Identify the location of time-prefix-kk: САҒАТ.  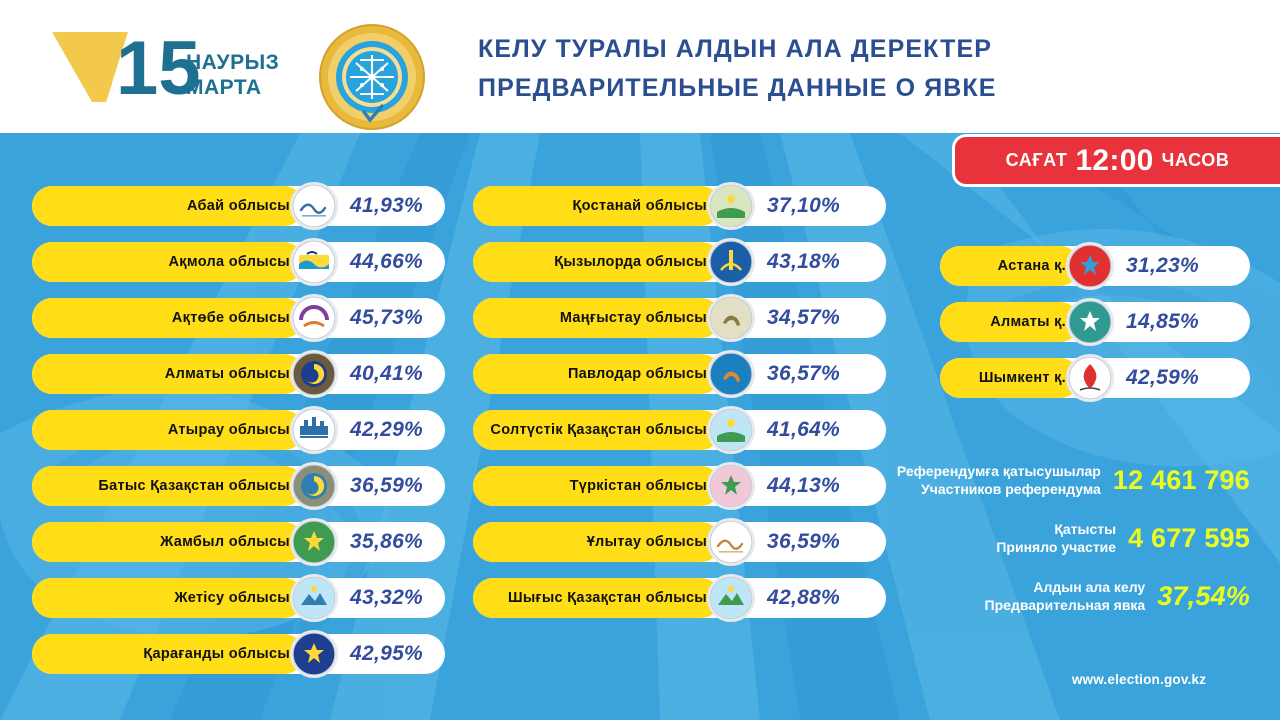
(1036, 160).